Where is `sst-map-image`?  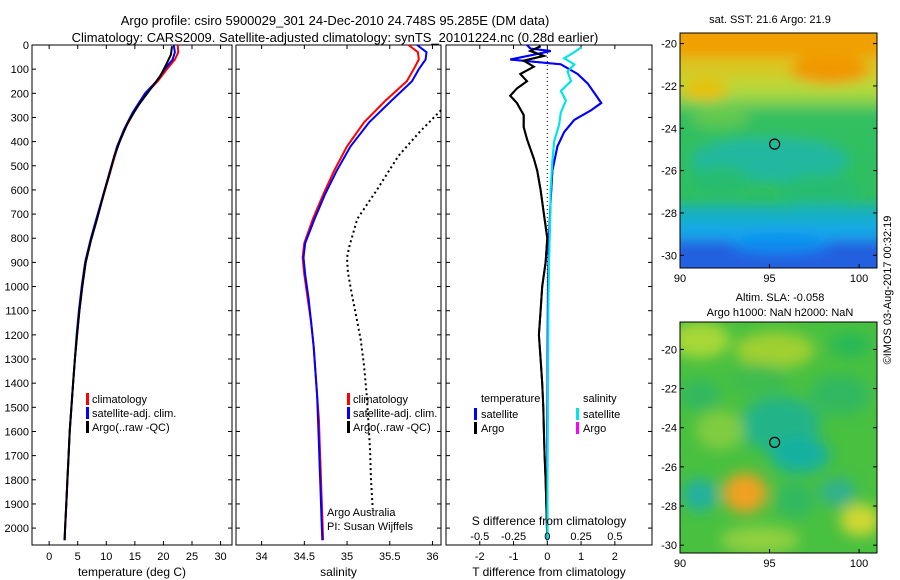
sst-map-image is located at coordinates (778, 150).